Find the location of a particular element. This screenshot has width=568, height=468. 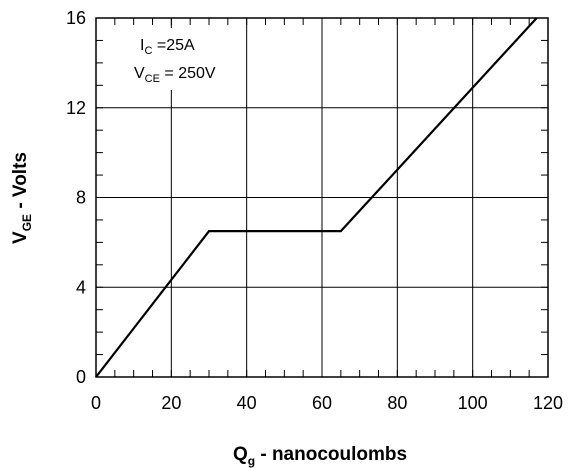

x-axis-title: Qg - nanocoulombs is located at coordinates (320, 456).